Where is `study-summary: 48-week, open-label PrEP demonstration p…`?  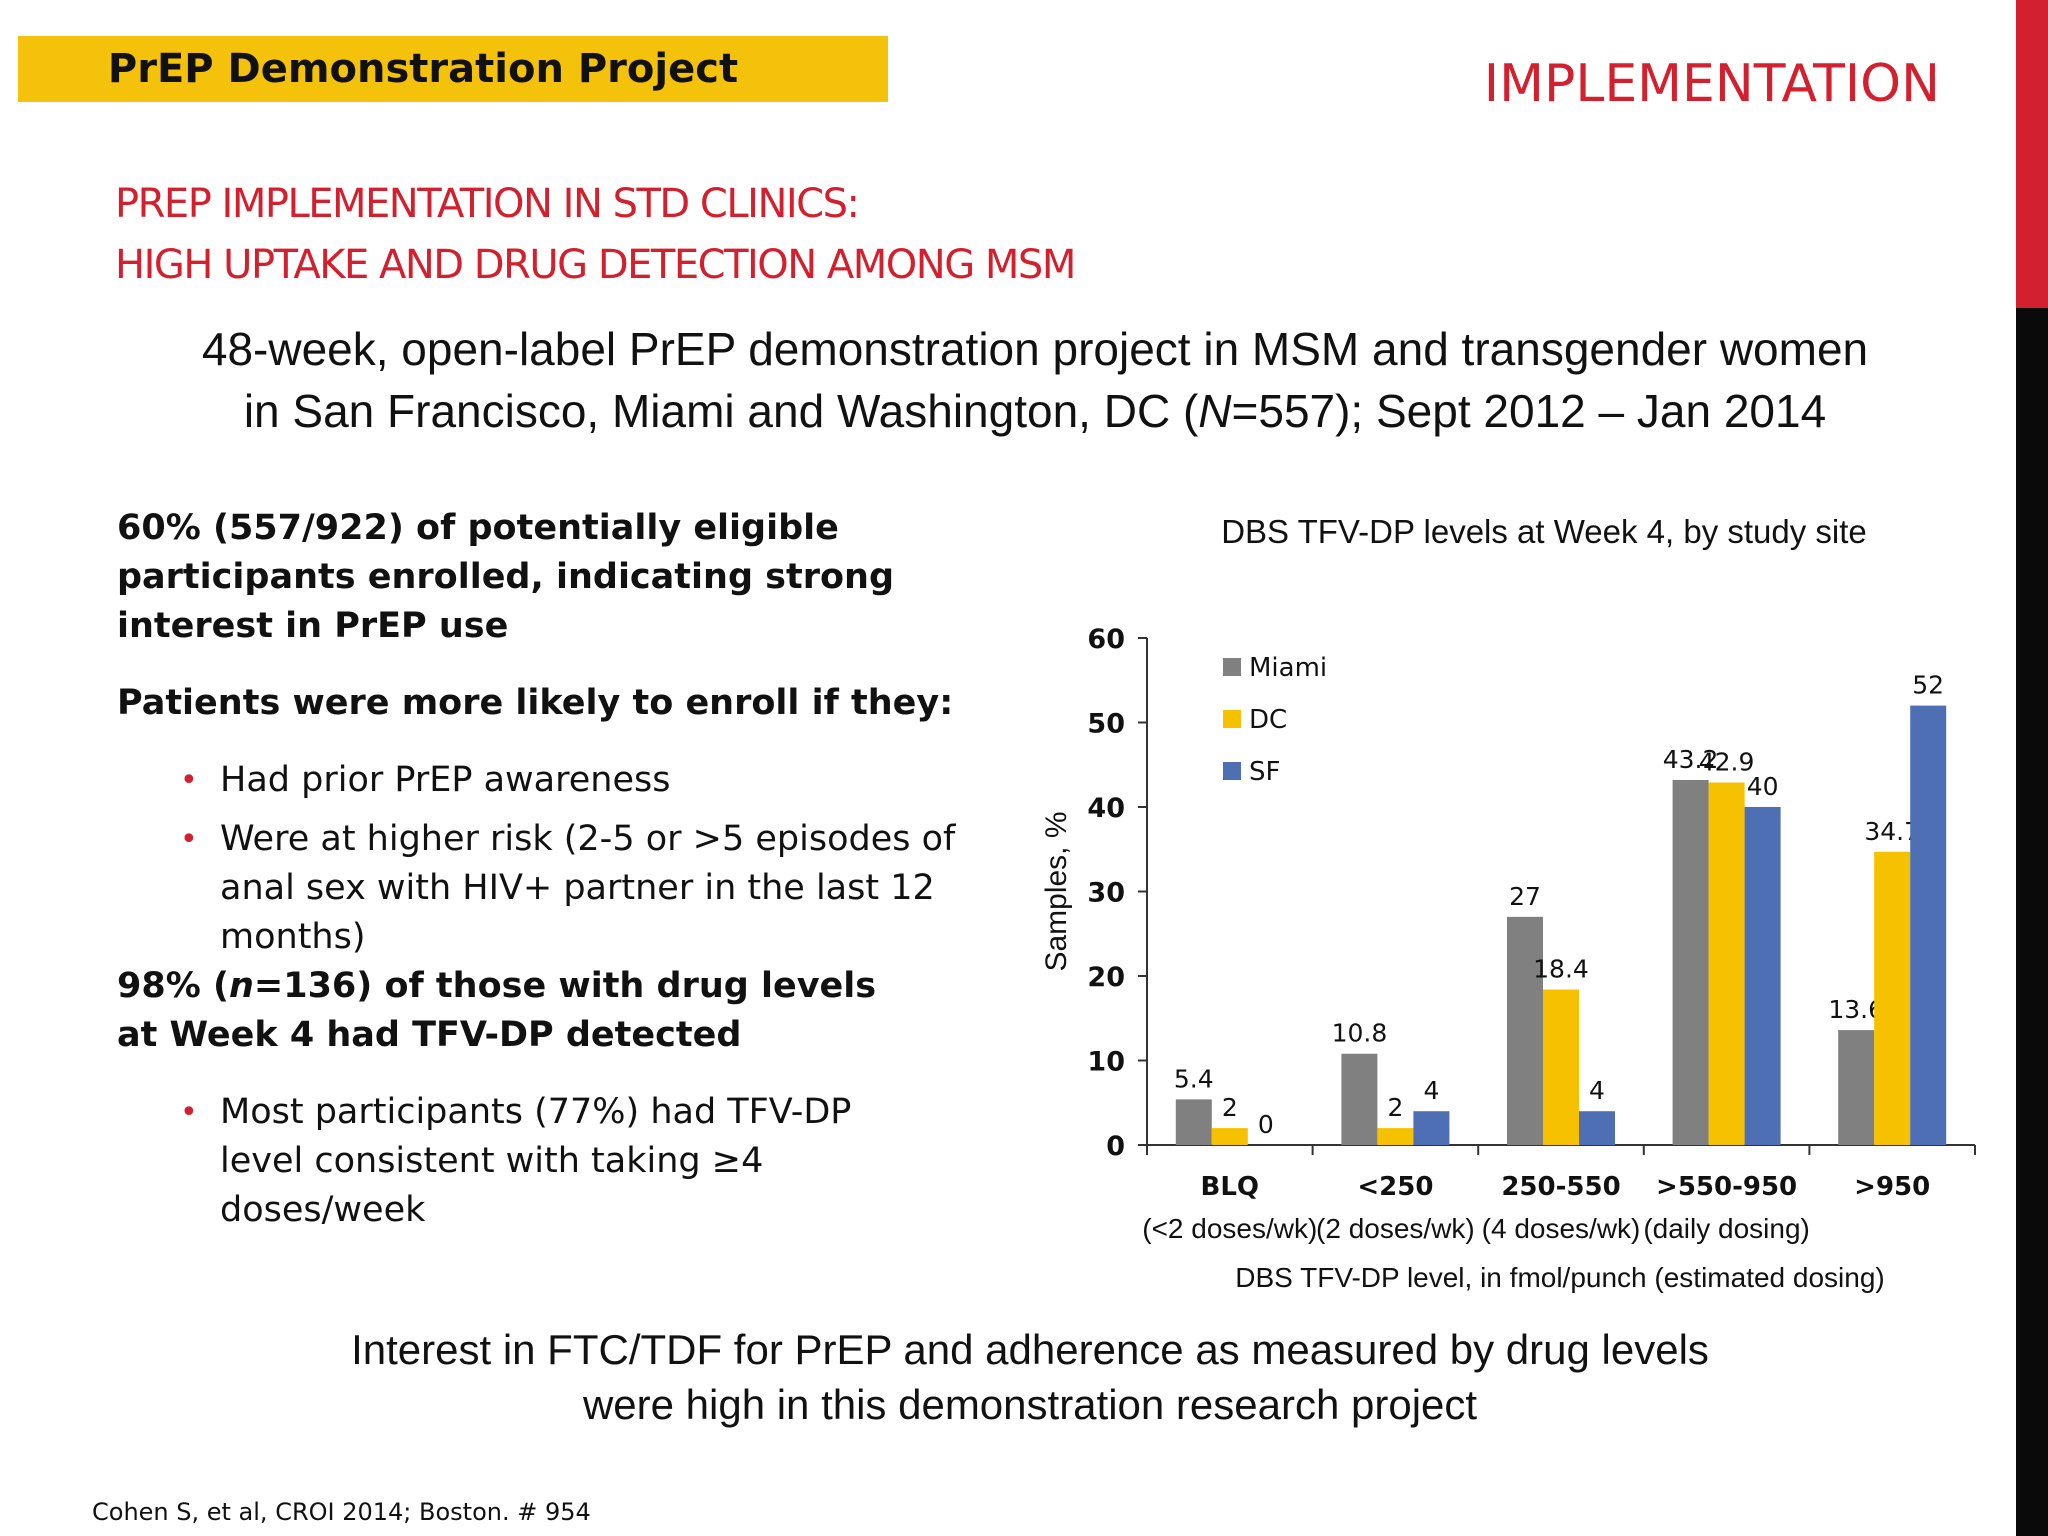 study-summary: 48-week, open-label PrEP demonstration p… is located at coordinates (1035, 380).